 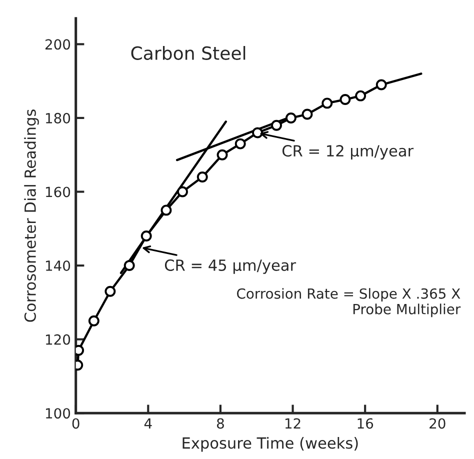 I want to click on y-tick-label: 160, so click(x=58, y=192).